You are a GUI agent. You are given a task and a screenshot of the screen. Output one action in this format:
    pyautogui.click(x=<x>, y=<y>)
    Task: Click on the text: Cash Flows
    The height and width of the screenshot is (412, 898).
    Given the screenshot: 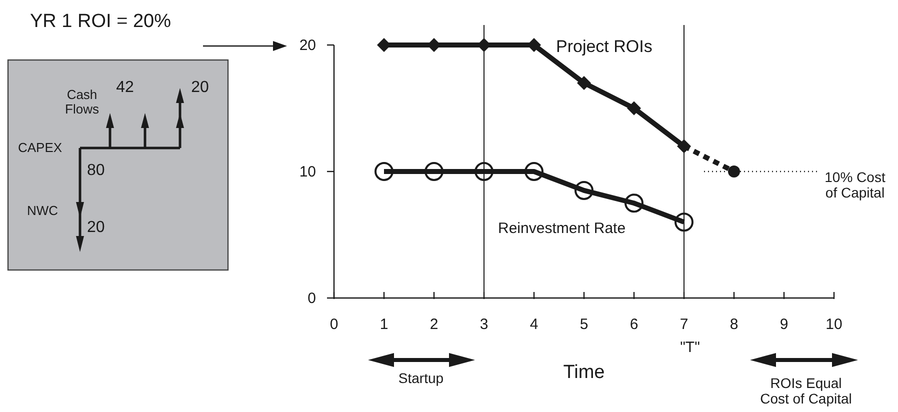 What is the action you would take?
    pyautogui.click(x=82, y=101)
    